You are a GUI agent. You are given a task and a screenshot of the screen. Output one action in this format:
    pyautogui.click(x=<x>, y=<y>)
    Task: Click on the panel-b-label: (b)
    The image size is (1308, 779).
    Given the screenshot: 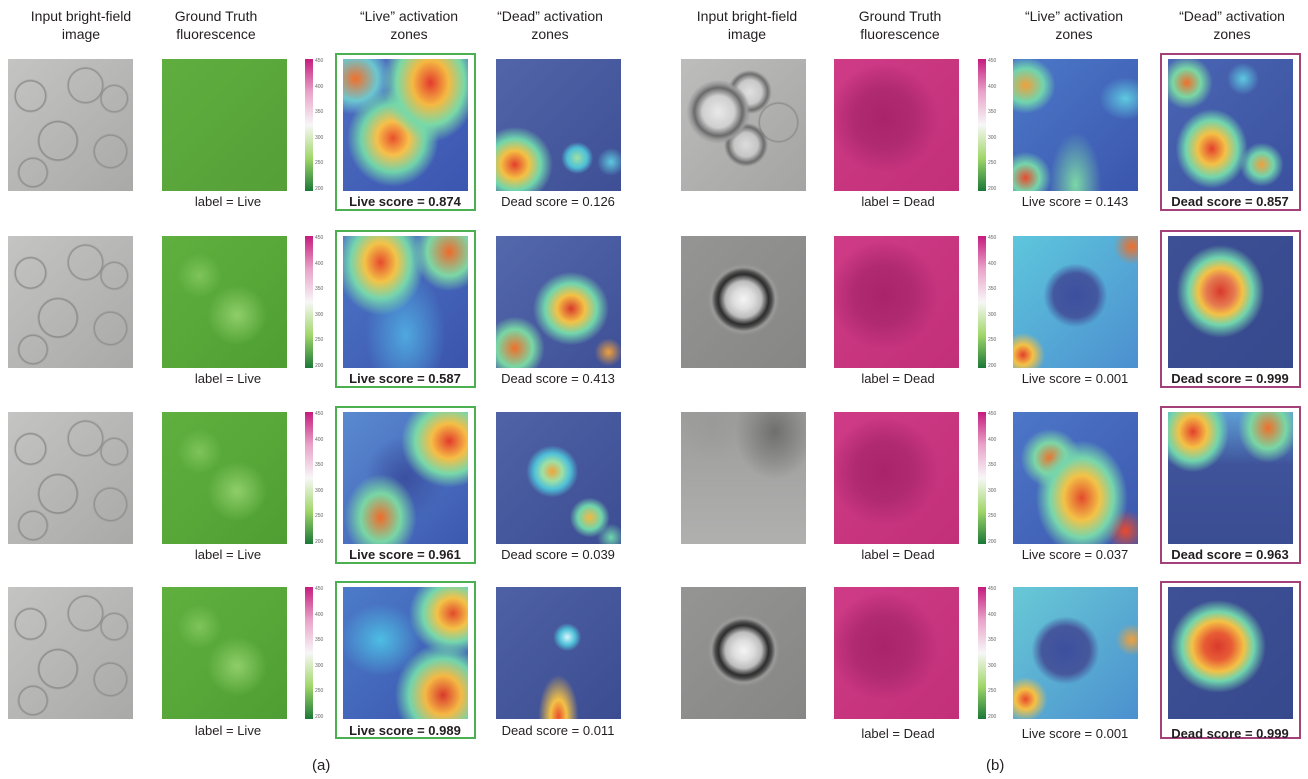 What is the action you would take?
    pyautogui.click(x=995, y=765)
    